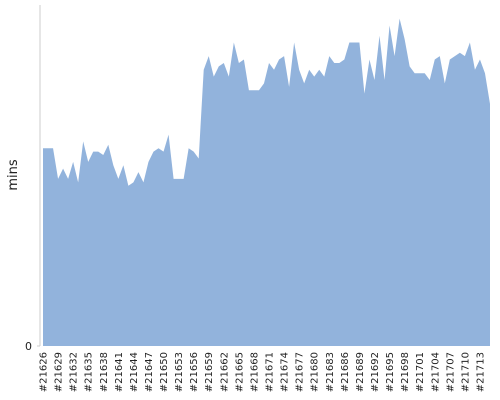 The image size is (500, 400). What do you see at coordinates (239, 372) in the screenshot?
I see `x-tick-label: #21665` at bounding box center [239, 372].